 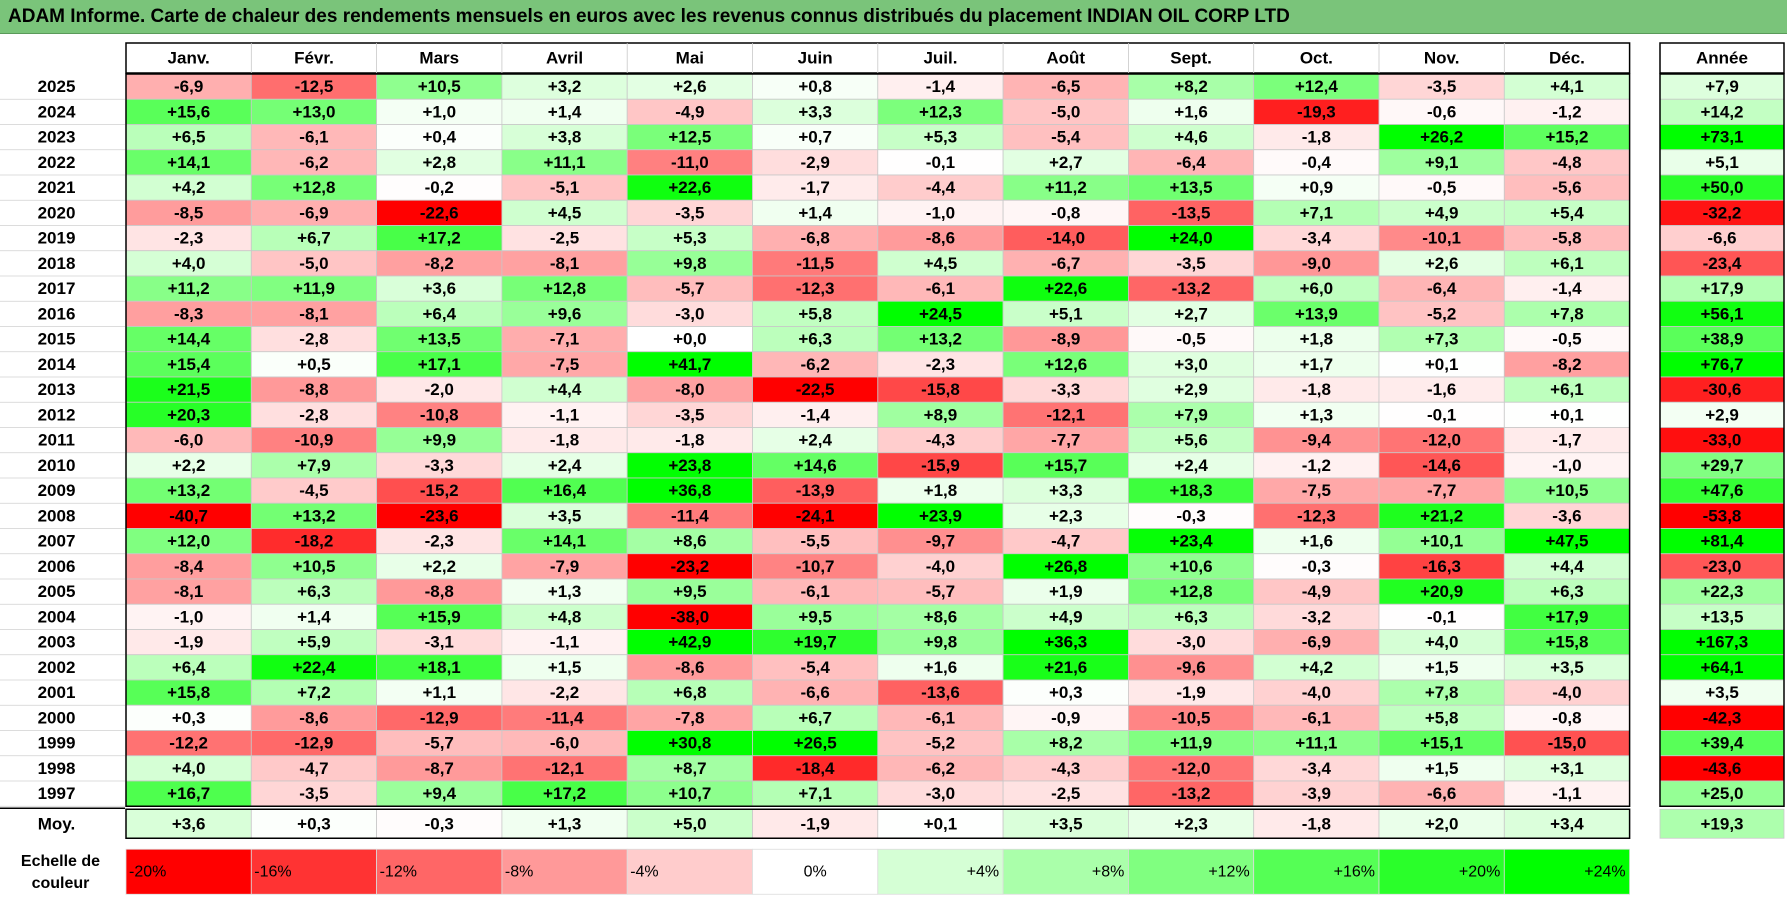 What do you see at coordinates (314, 541) in the screenshot?
I see `heatmap-cell-value: -18,2` at bounding box center [314, 541].